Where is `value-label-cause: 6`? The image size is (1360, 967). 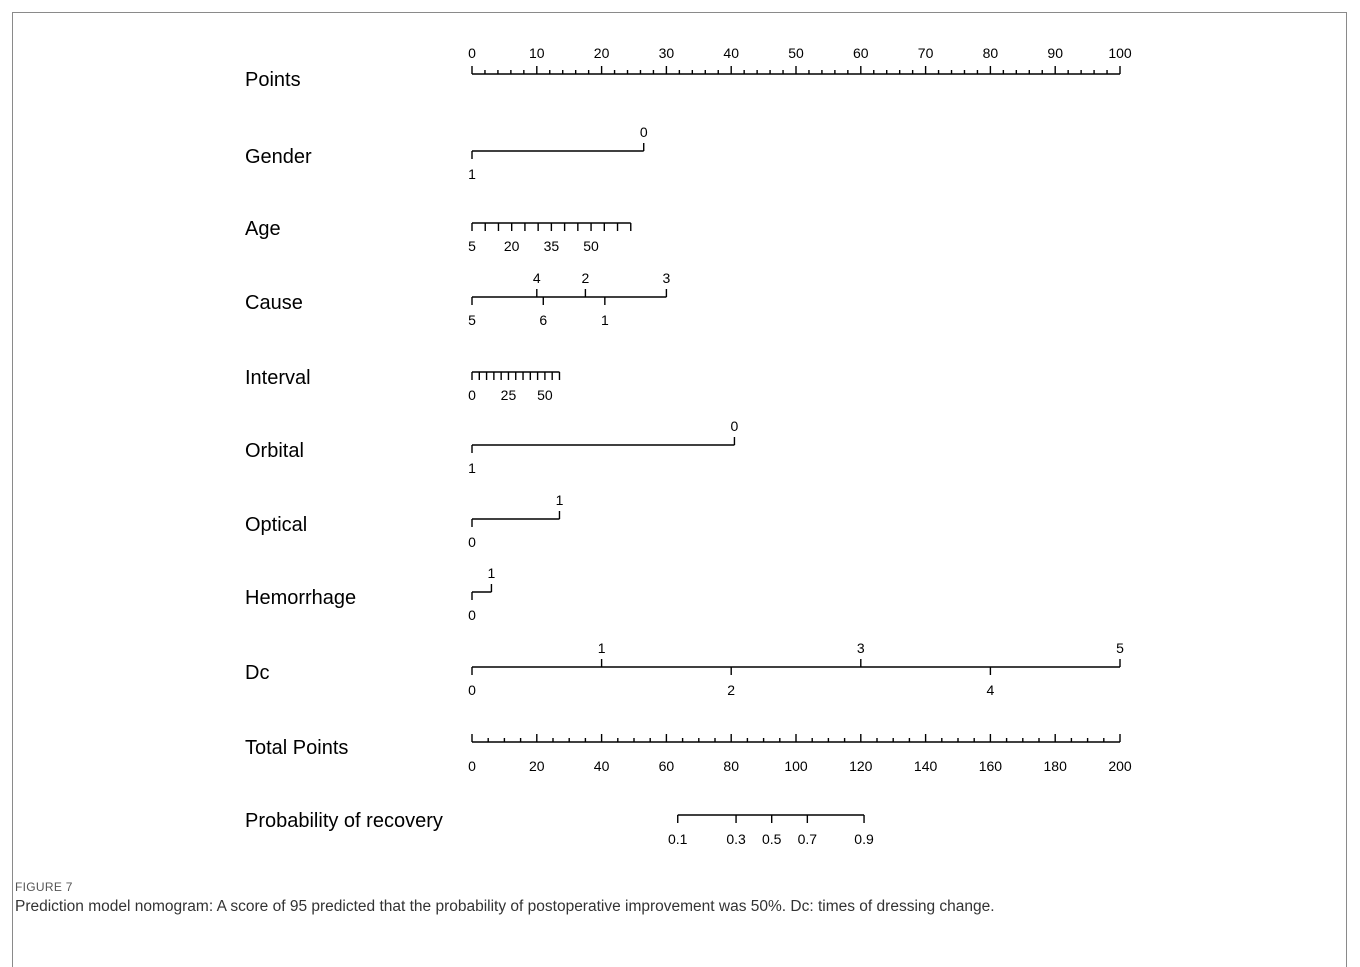 value-label-cause: 6 is located at coordinates (543, 320).